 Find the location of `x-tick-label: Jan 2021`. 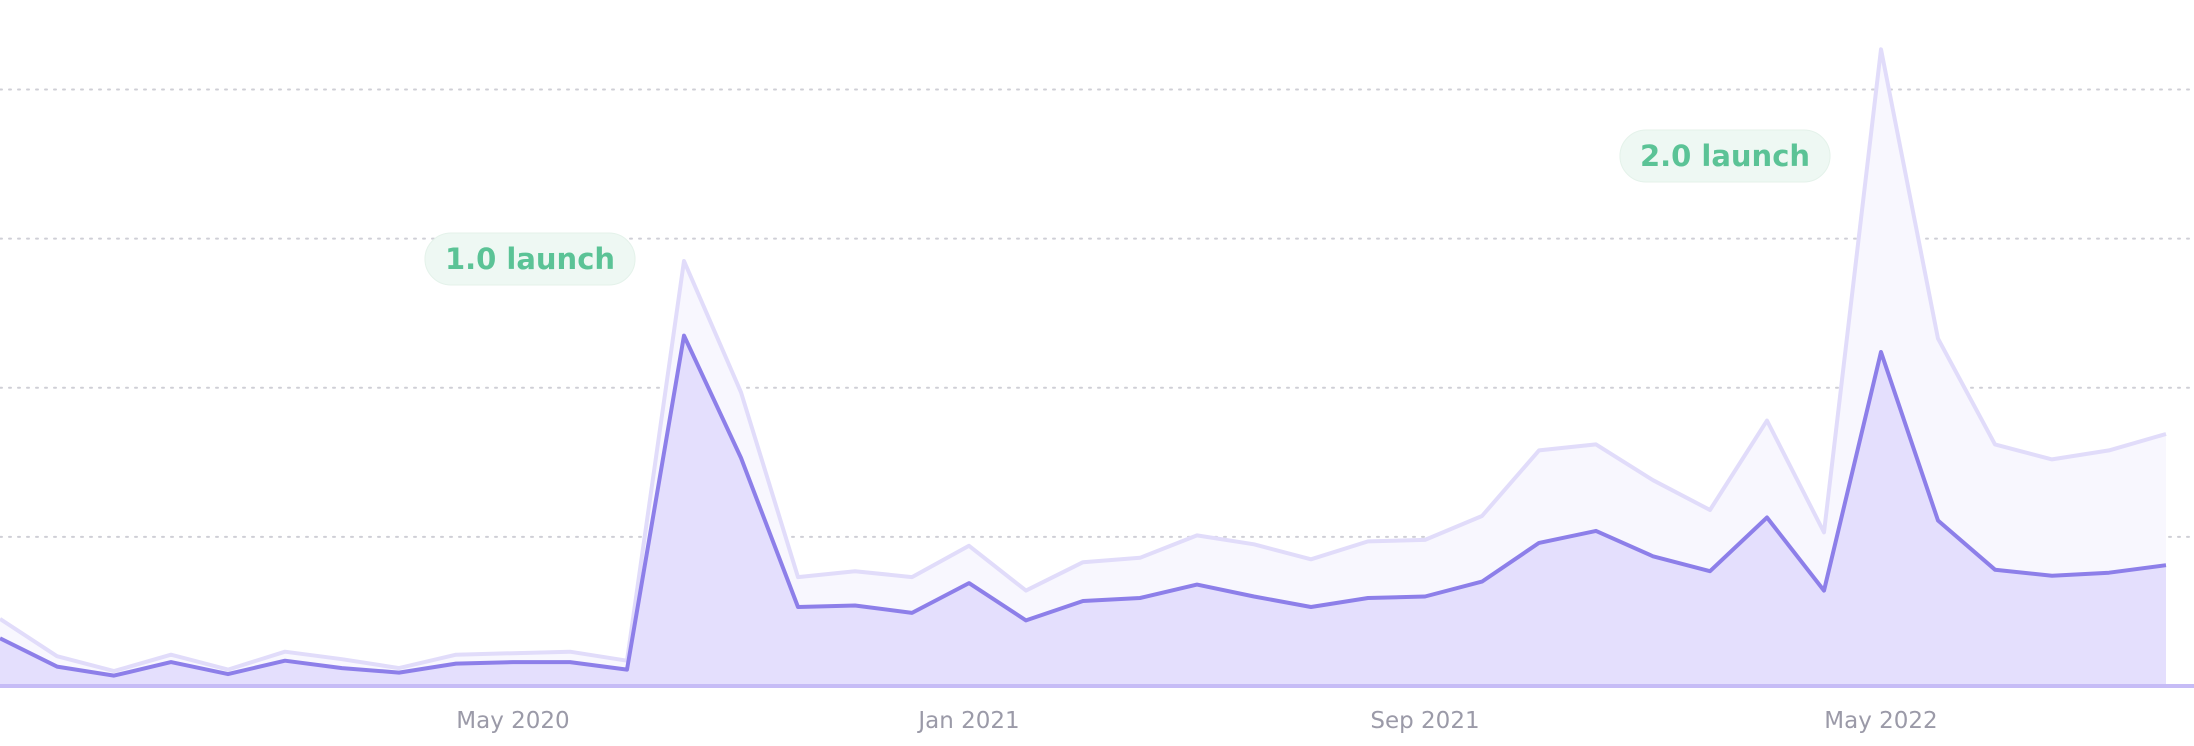

x-tick-label: Jan 2021 is located at coordinates (967, 721).